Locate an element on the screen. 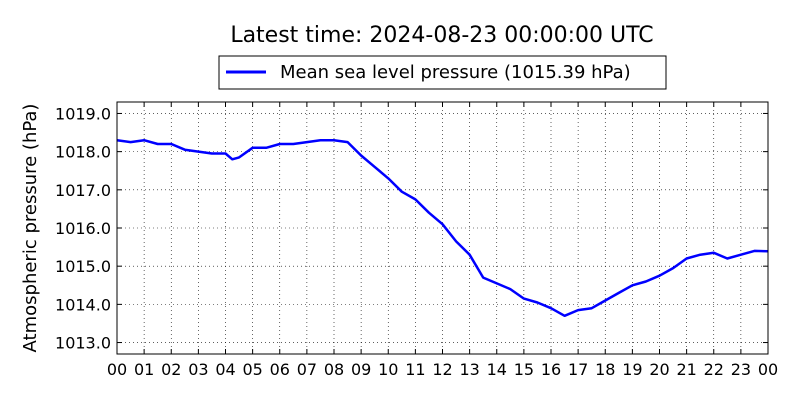 Image resolution: width=800 pixels, height=400 pixels. x-tick-label: 06 is located at coordinates (280, 369).